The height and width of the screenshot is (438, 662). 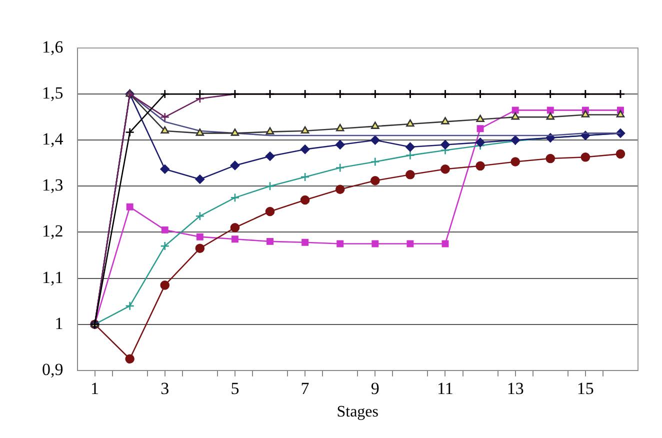 I want to click on x-tick-label: 7, so click(x=305, y=388).